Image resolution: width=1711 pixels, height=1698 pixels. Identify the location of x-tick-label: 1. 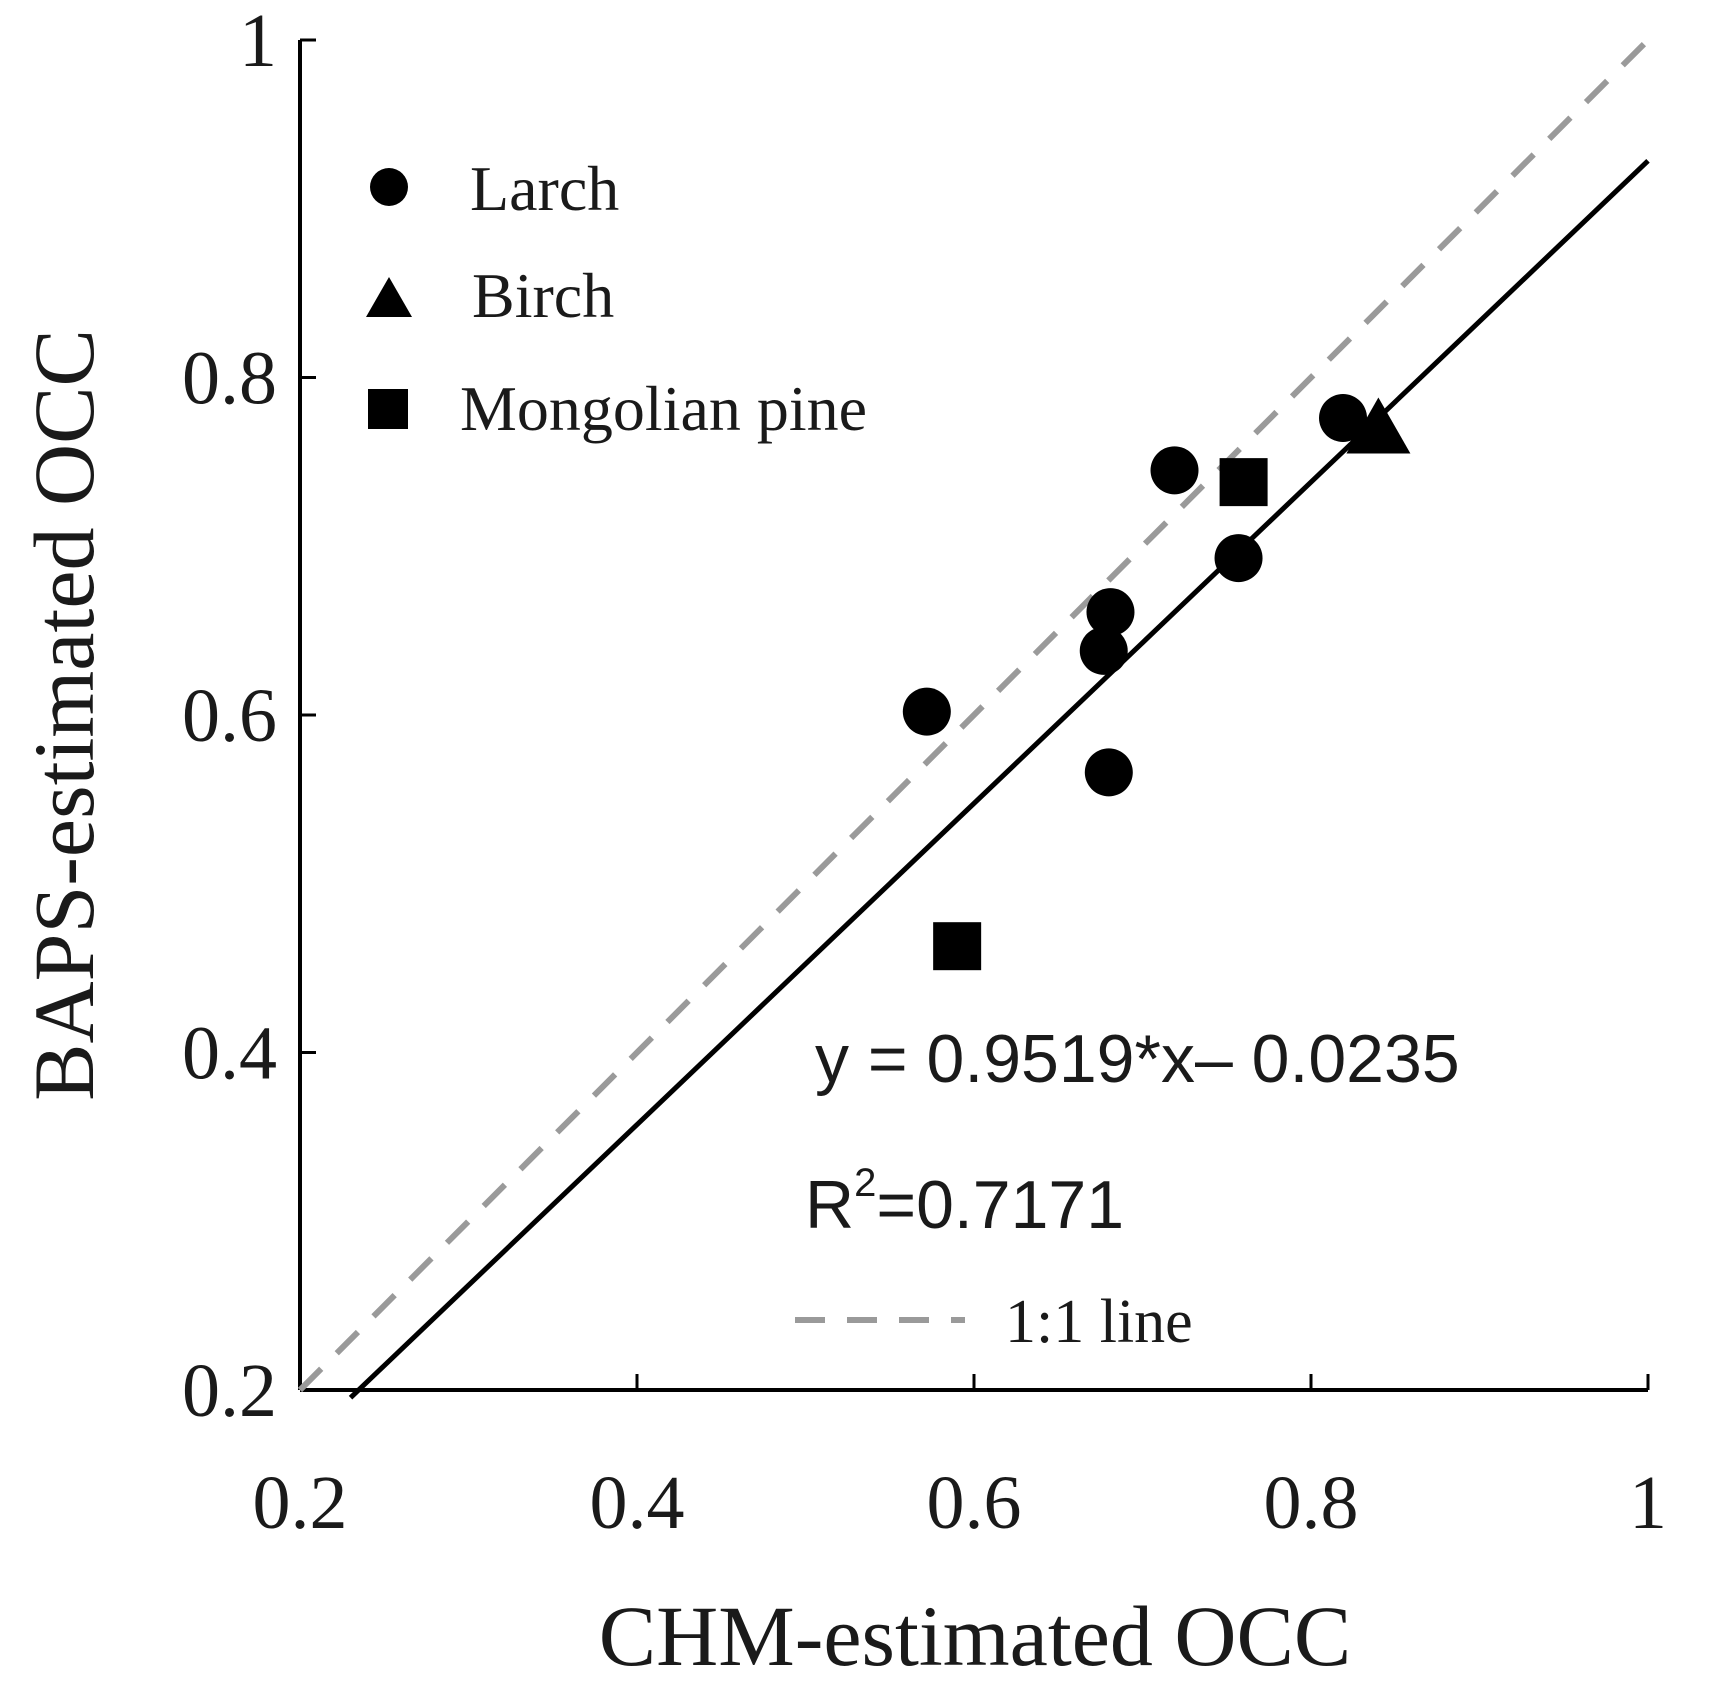
(1648, 1503).